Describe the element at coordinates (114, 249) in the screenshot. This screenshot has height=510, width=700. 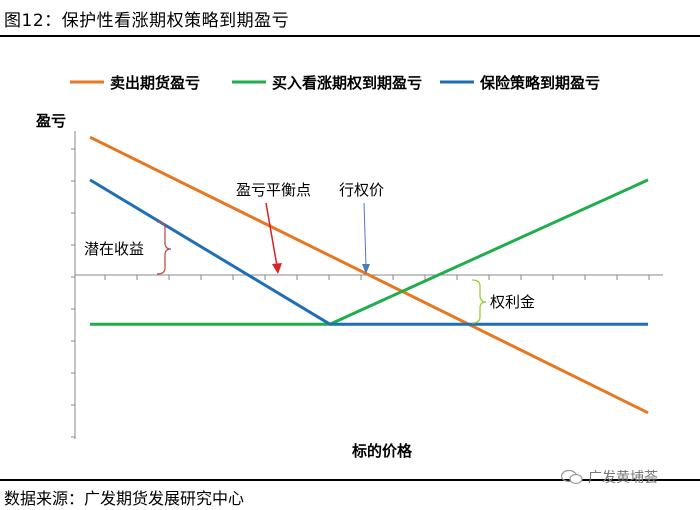
I see `latent-gain-label: 潜在收益` at that location.